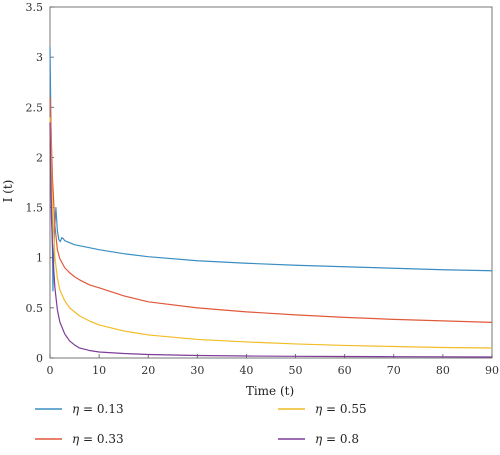  Describe the element at coordinates (201, 424) in the screenshot. I see `legend: η = 0.13 η = 0.55 η = 0.33 η = 0.8` at that location.